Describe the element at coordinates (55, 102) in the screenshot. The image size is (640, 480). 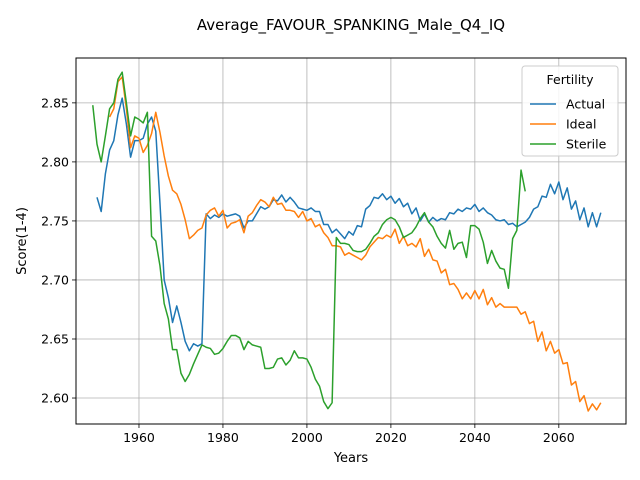
I see `y-tick-label: 2.85` at that location.